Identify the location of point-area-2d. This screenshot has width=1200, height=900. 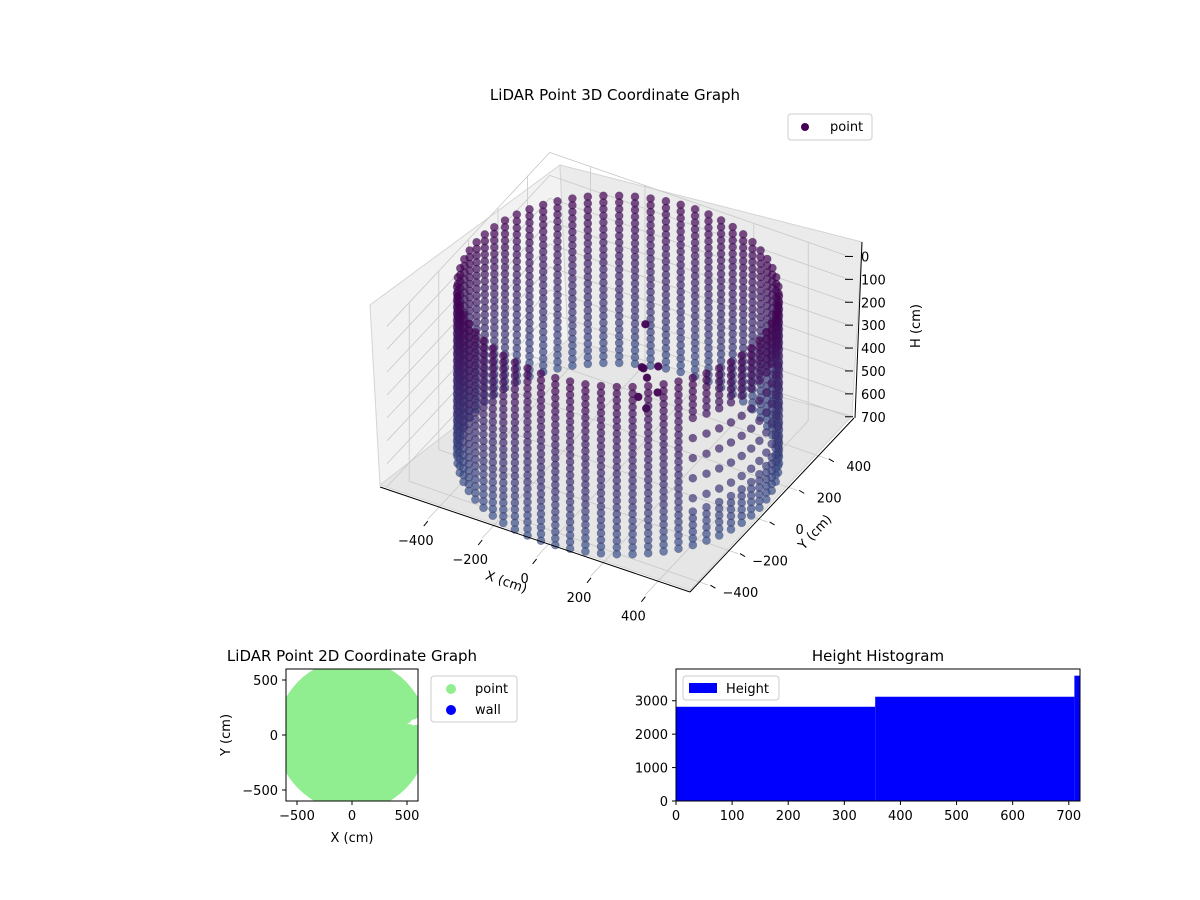
(352, 735).